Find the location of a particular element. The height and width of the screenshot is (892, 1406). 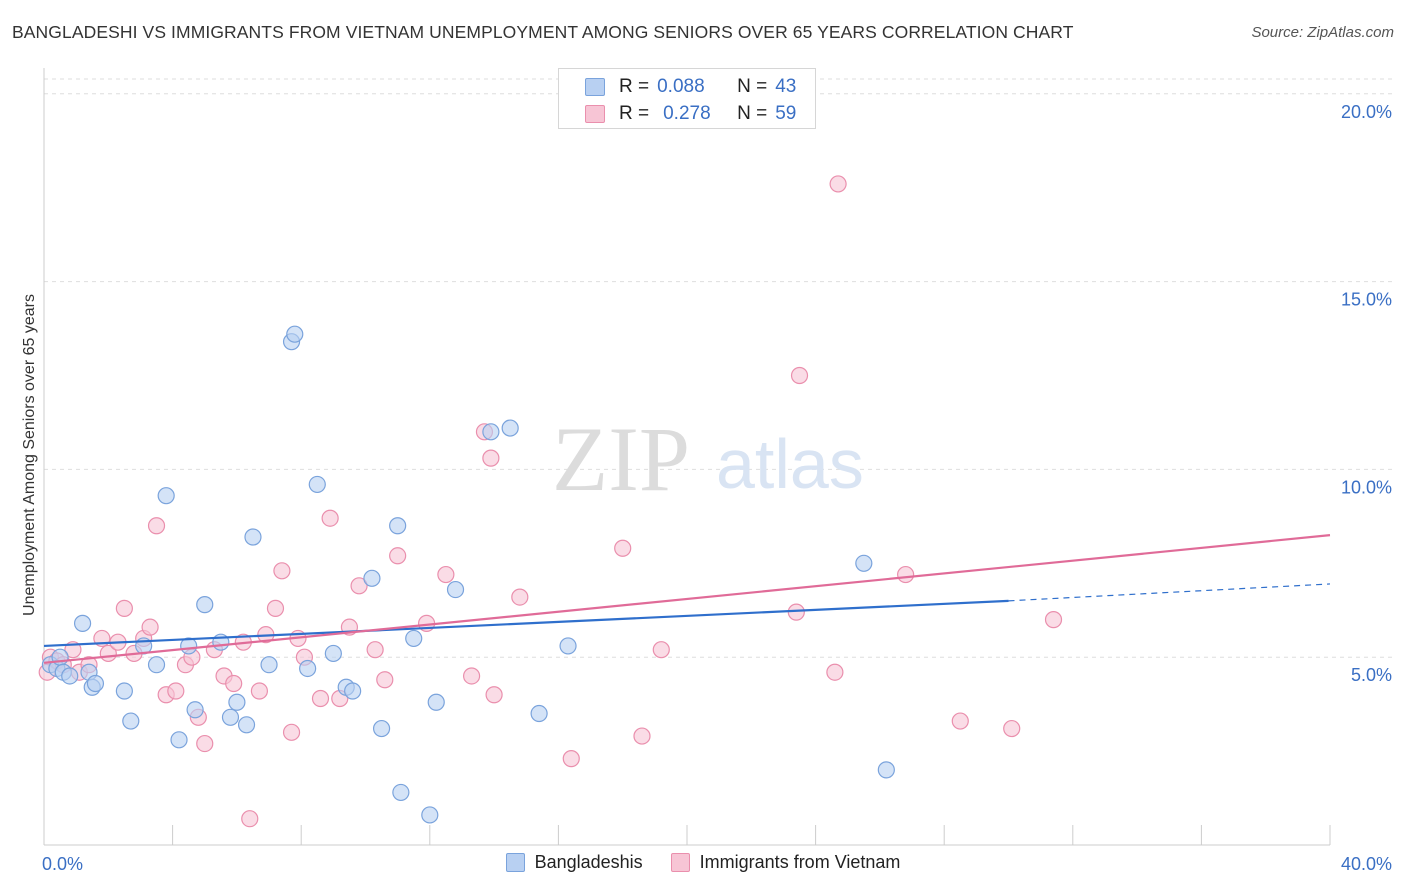

watermark: ZIP atlas is located at coordinates (708, 459).